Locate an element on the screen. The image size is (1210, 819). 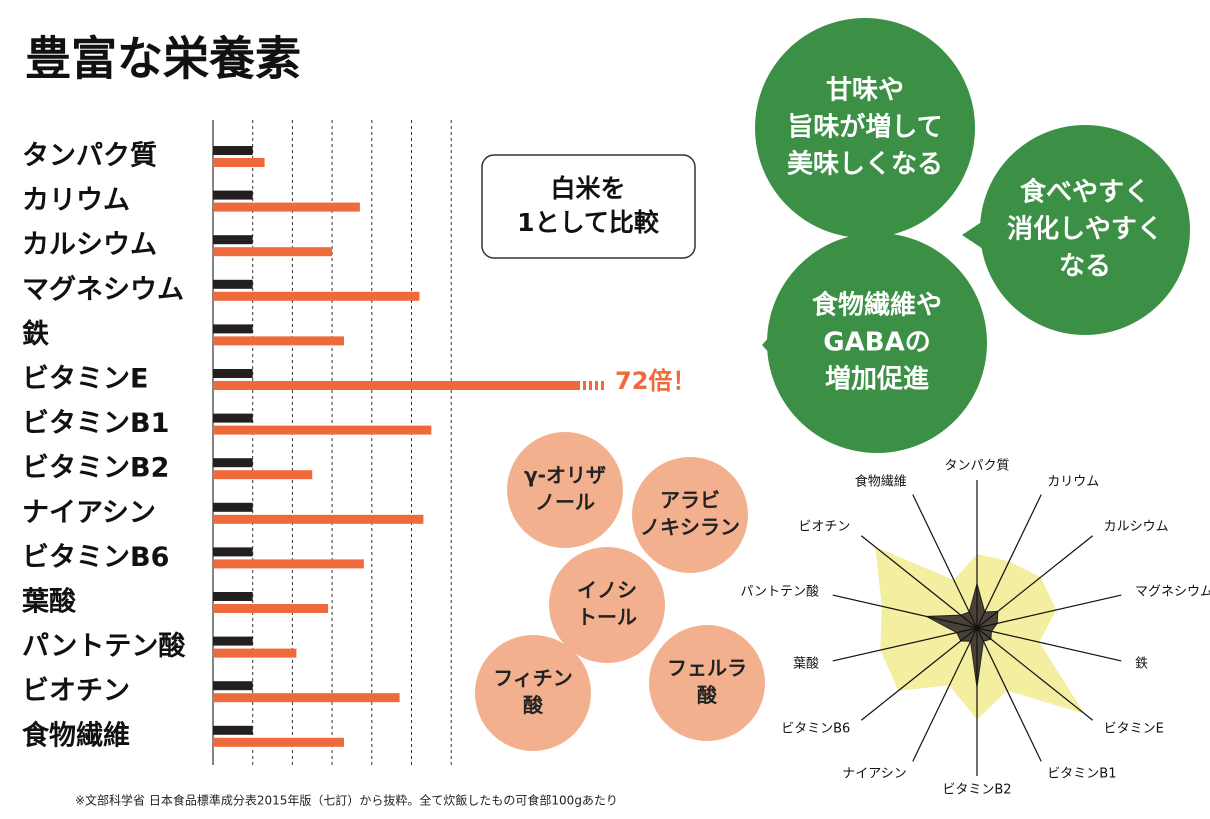
category-label: 鉄 is located at coordinates (35, 334).